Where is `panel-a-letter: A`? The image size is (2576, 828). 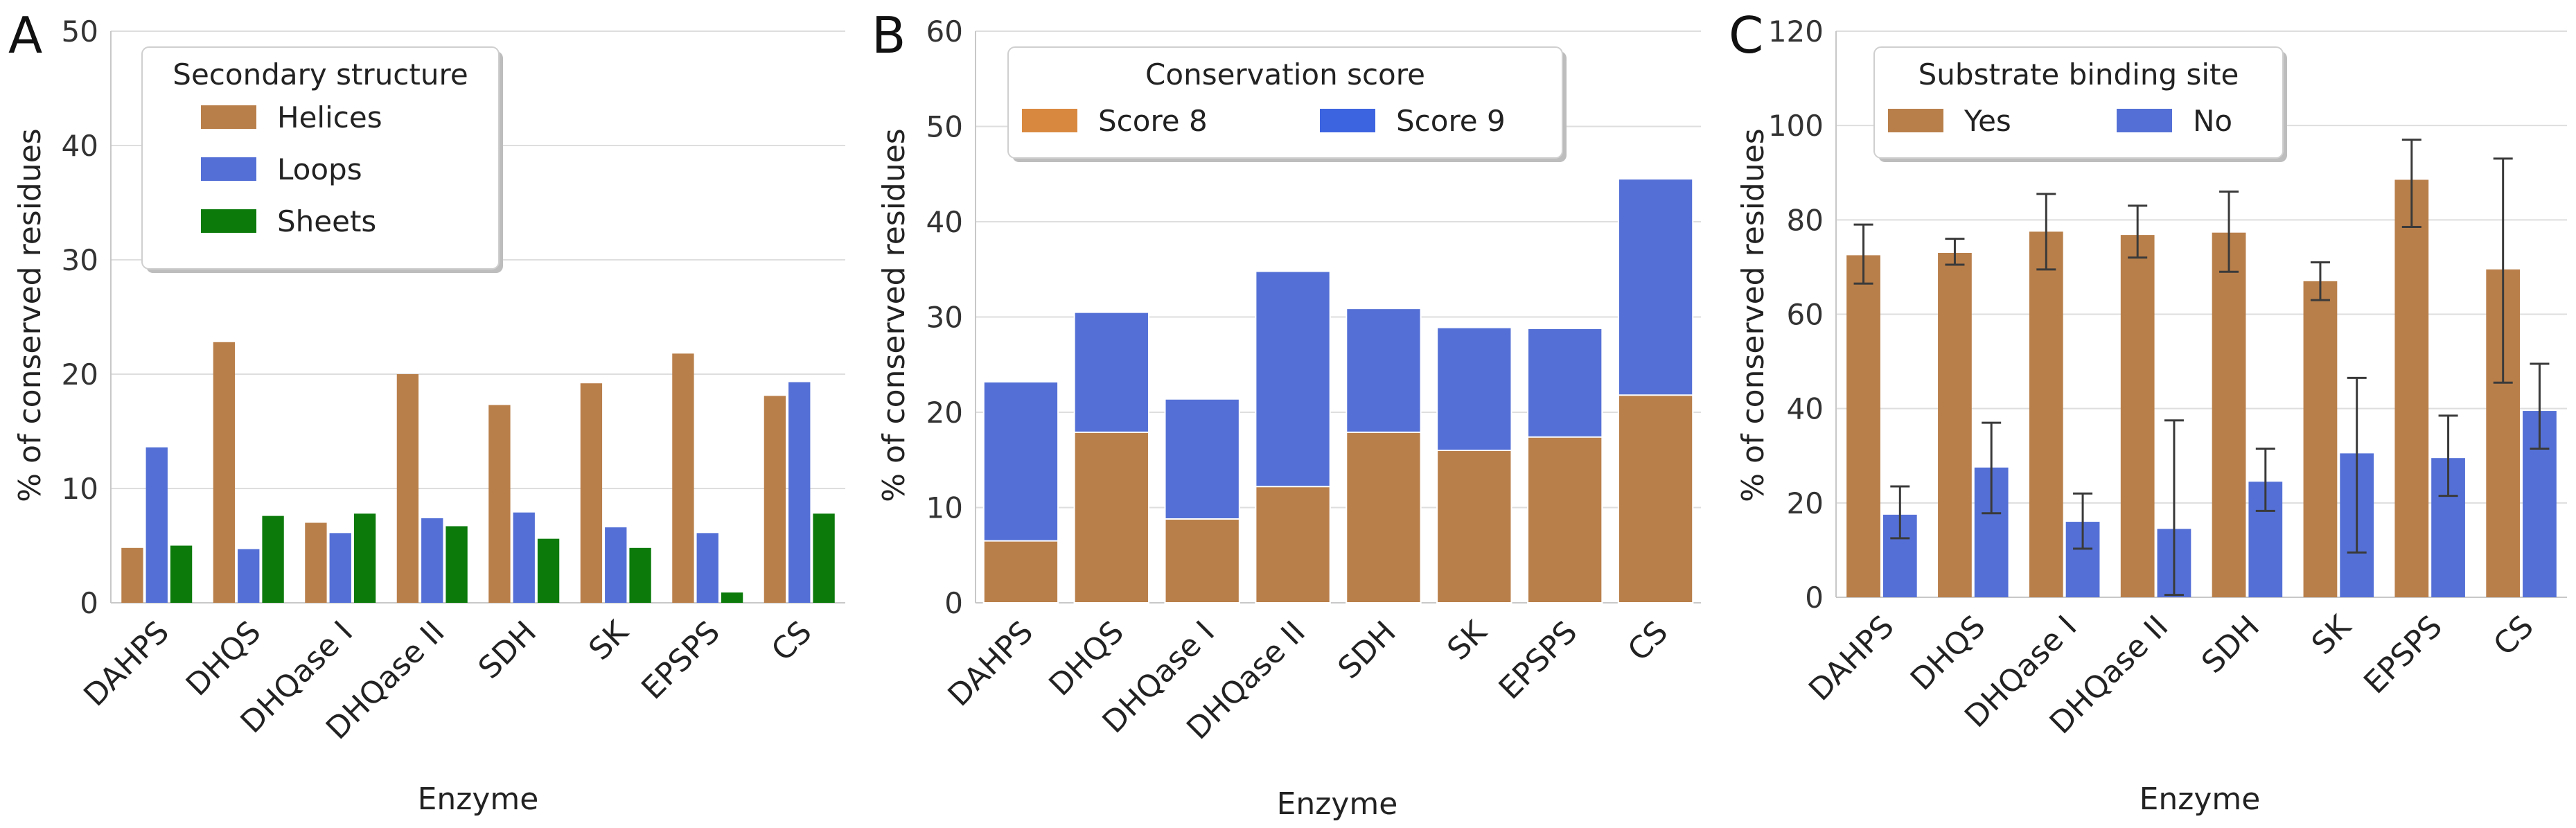
panel-a-letter: A is located at coordinates (25, 35).